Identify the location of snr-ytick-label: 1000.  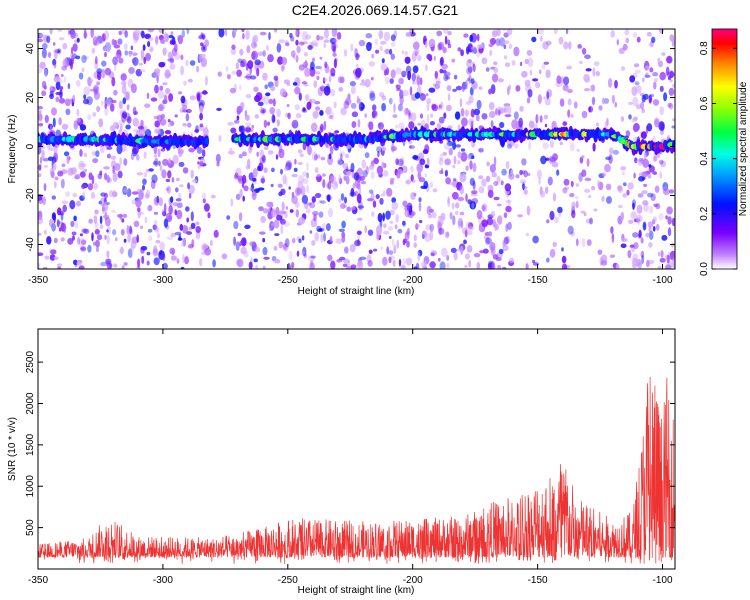
(30, 486).